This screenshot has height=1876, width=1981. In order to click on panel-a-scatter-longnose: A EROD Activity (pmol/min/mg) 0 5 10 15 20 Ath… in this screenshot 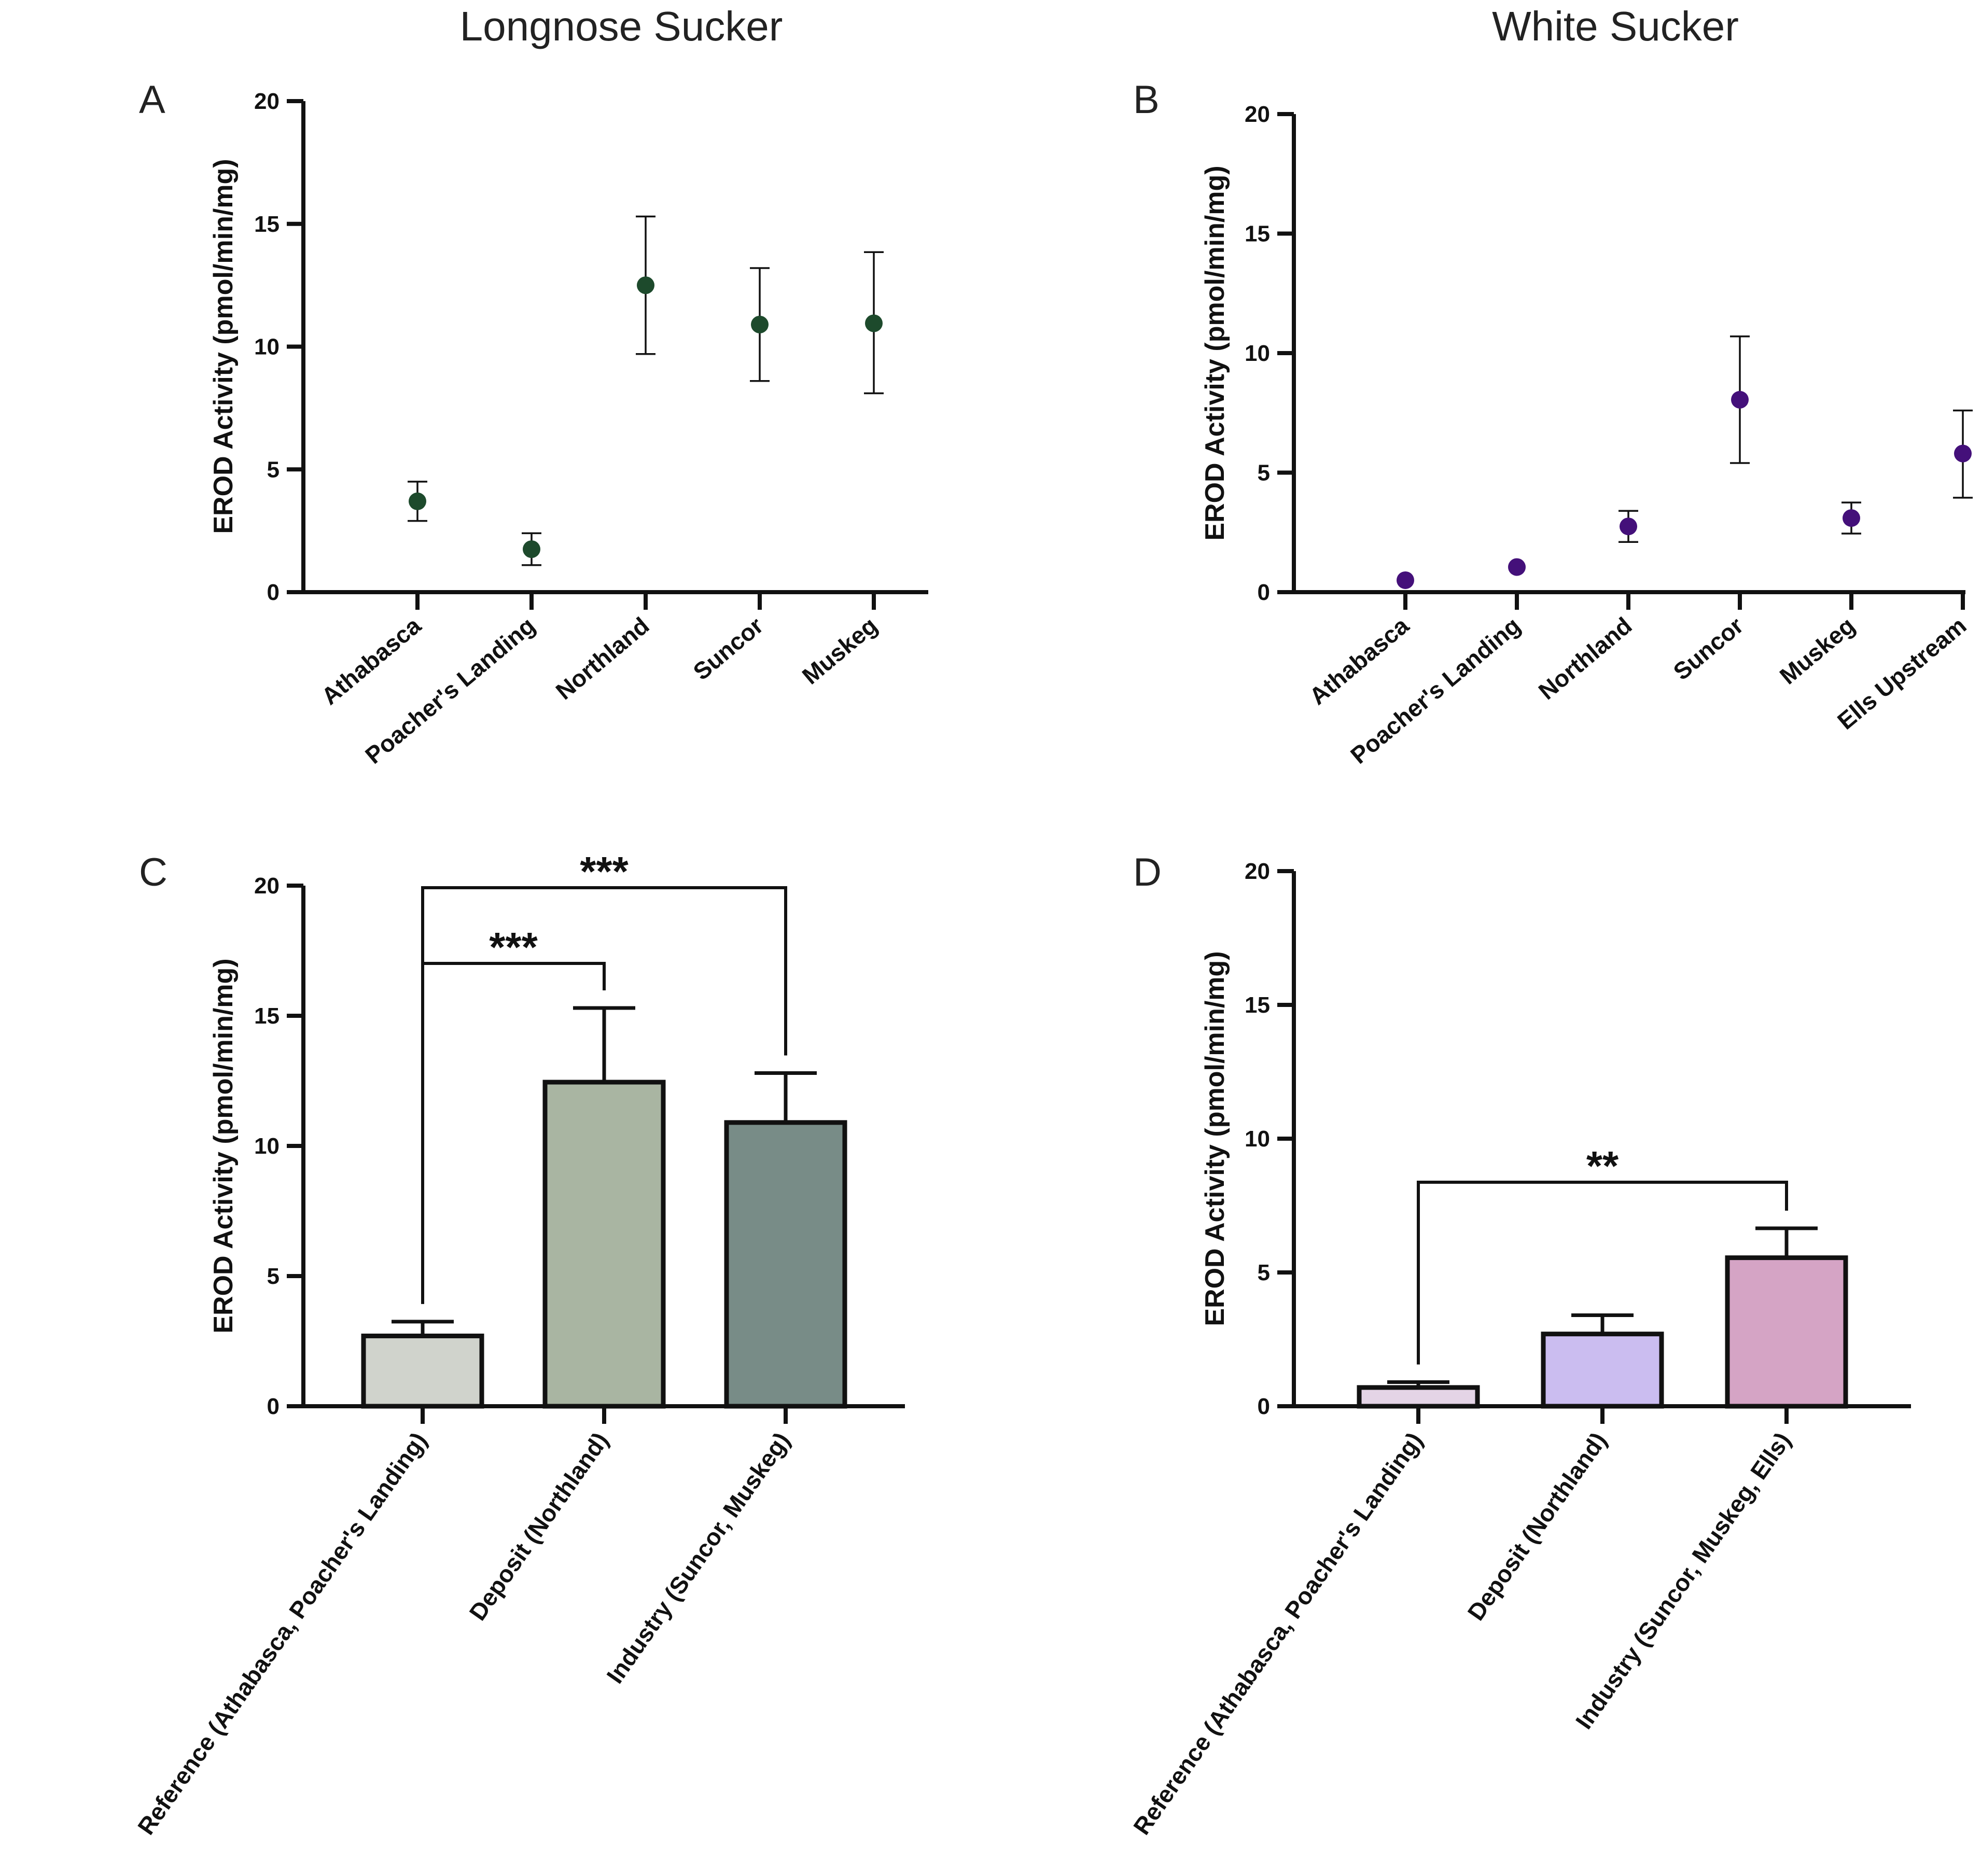, I will do `click(533, 423)`.